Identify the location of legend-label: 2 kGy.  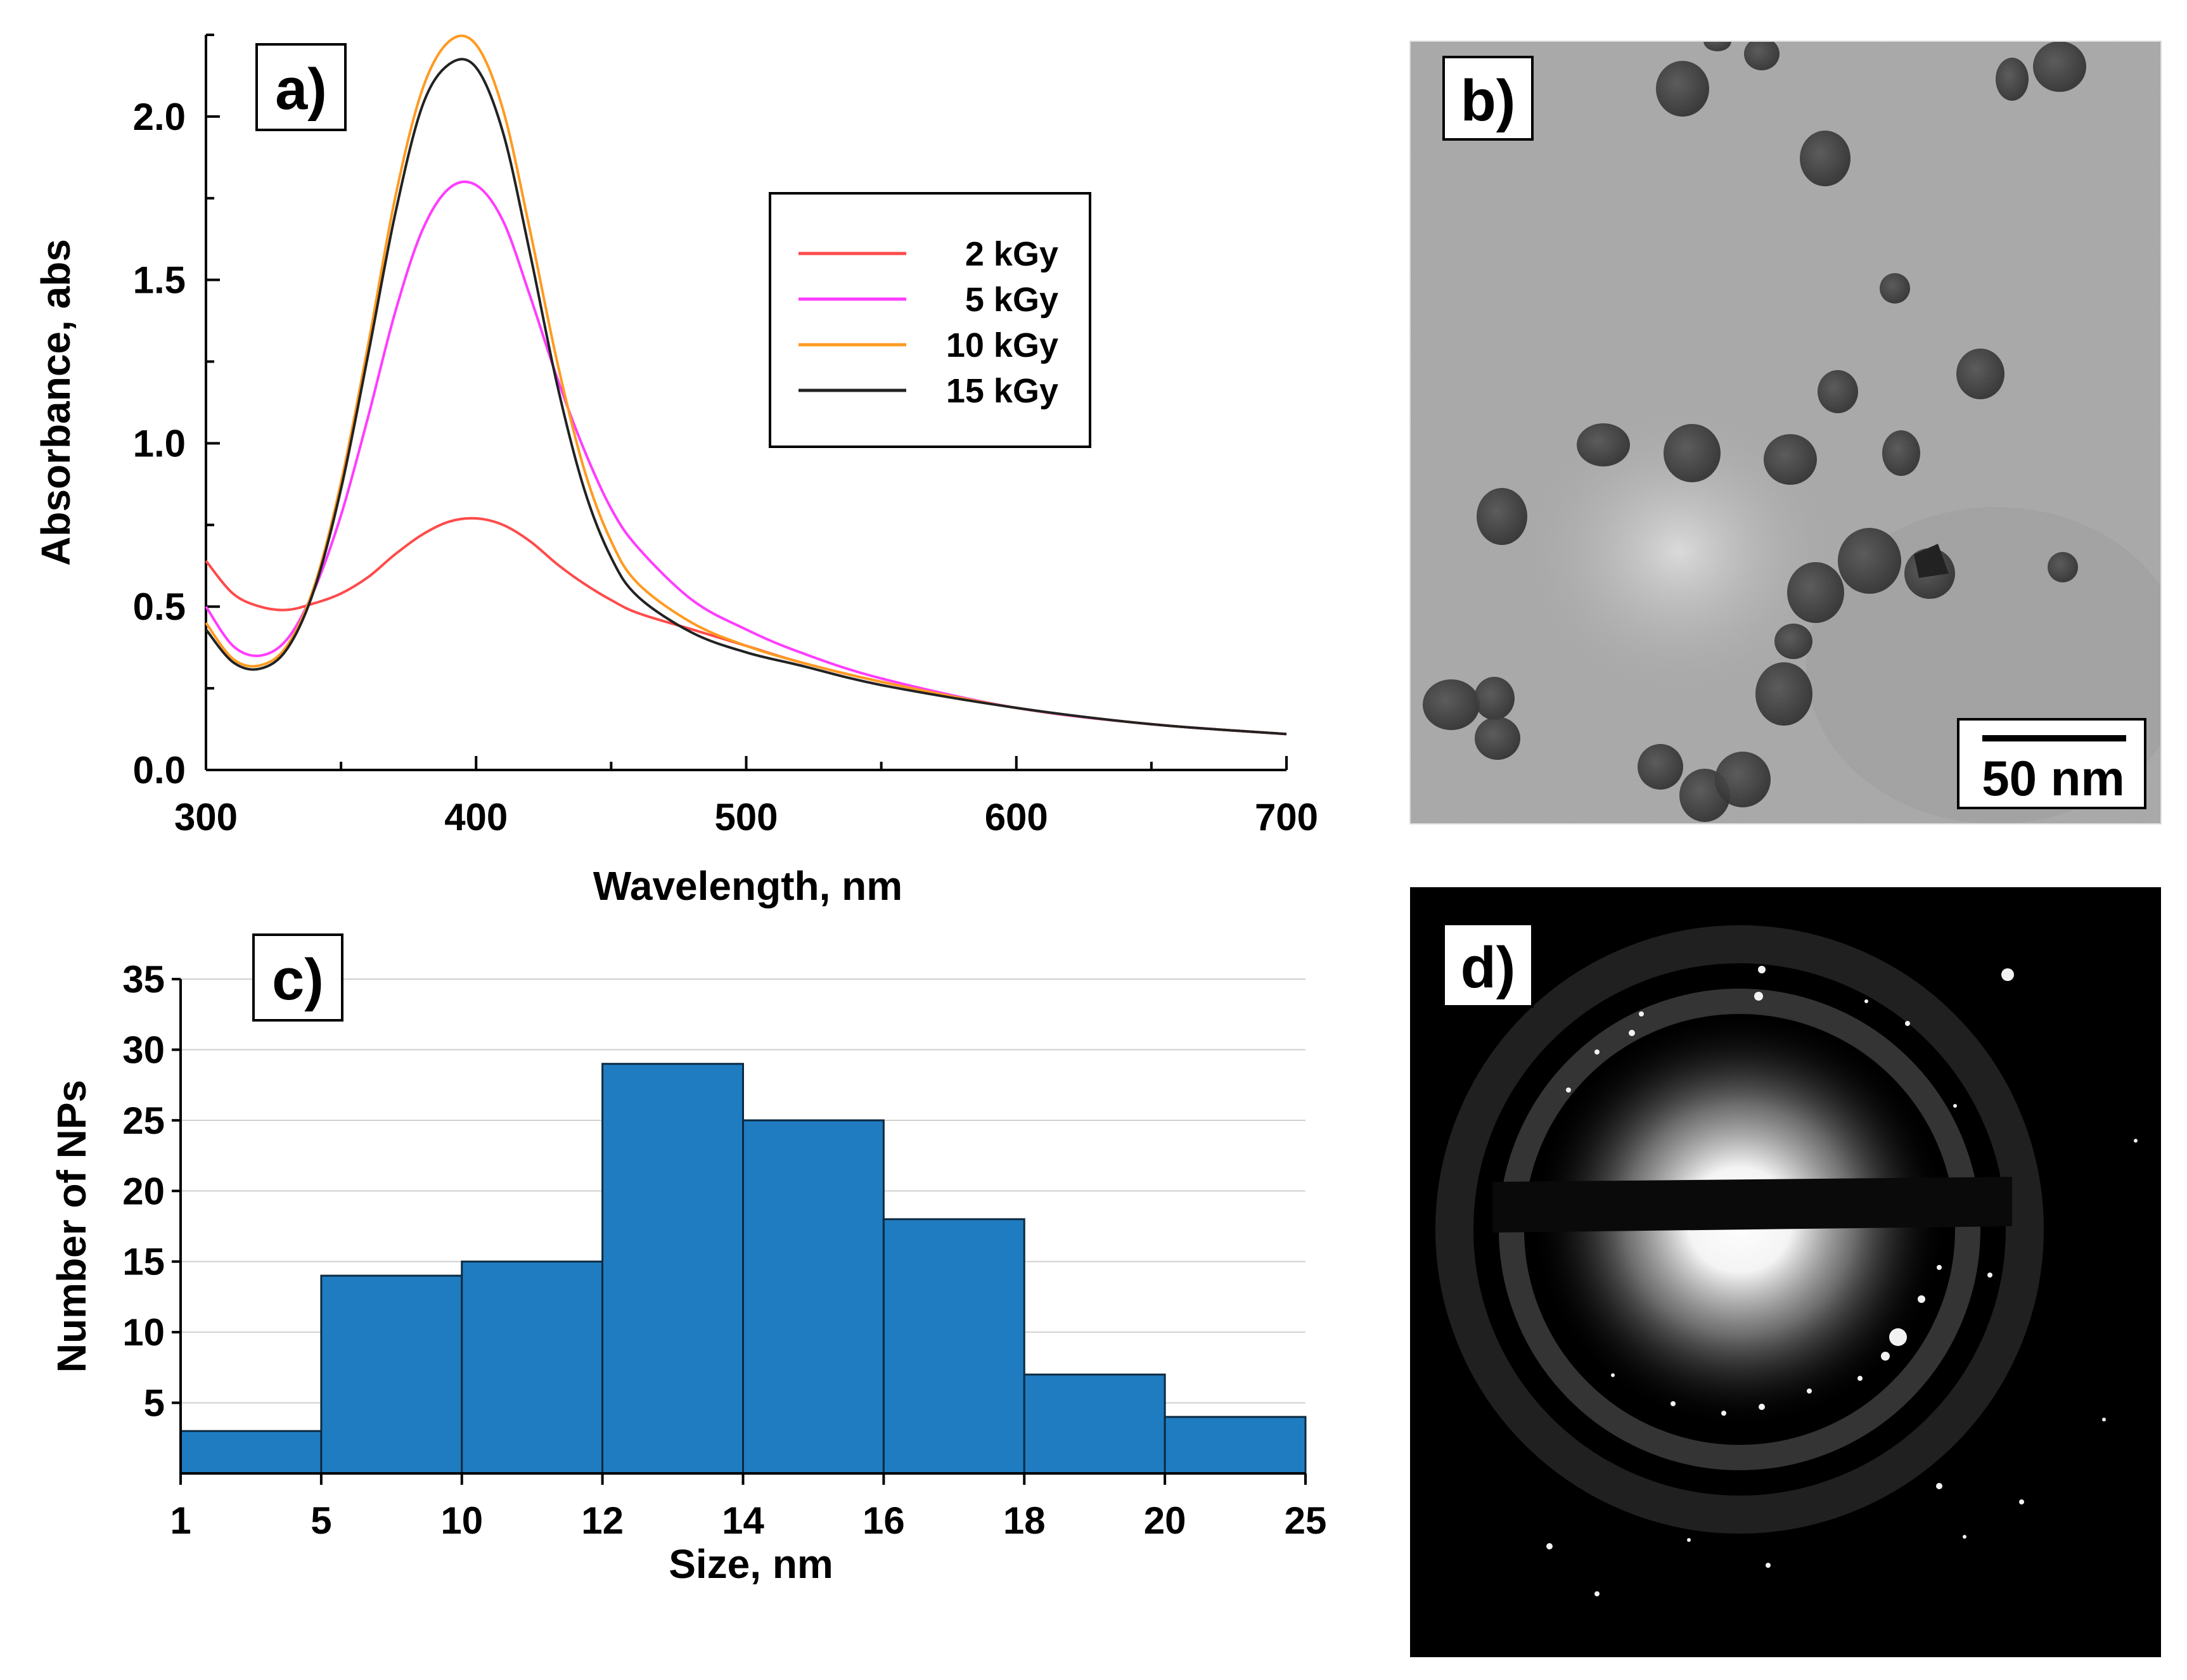
(1011, 254).